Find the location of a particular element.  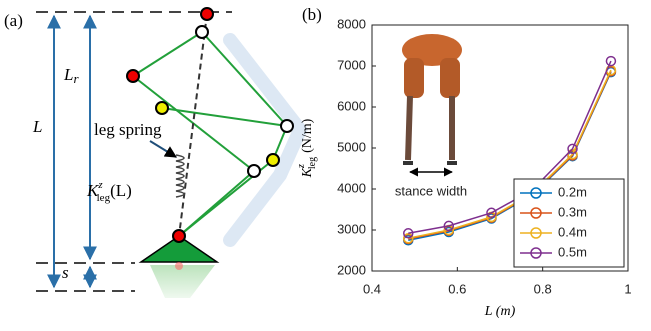

rest-length-label: Lr is located at coordinates (71, 75).